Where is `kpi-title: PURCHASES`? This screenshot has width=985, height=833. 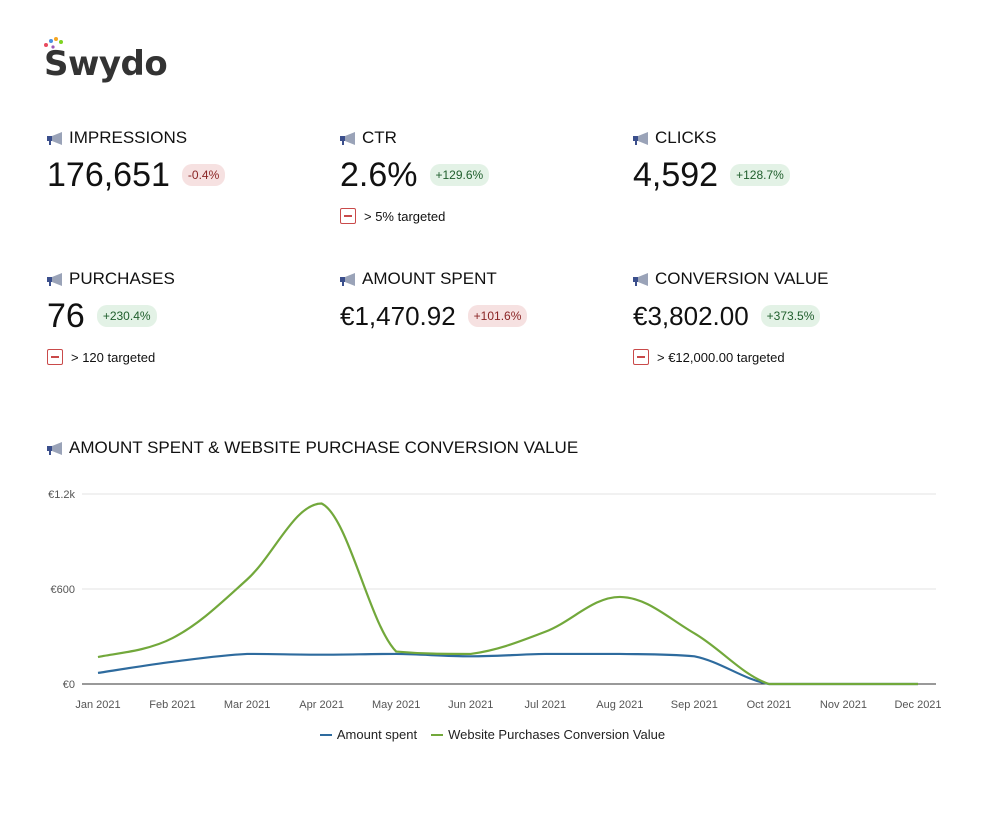 kpi-title: PURCHASES is located at coordinates (122, 278).